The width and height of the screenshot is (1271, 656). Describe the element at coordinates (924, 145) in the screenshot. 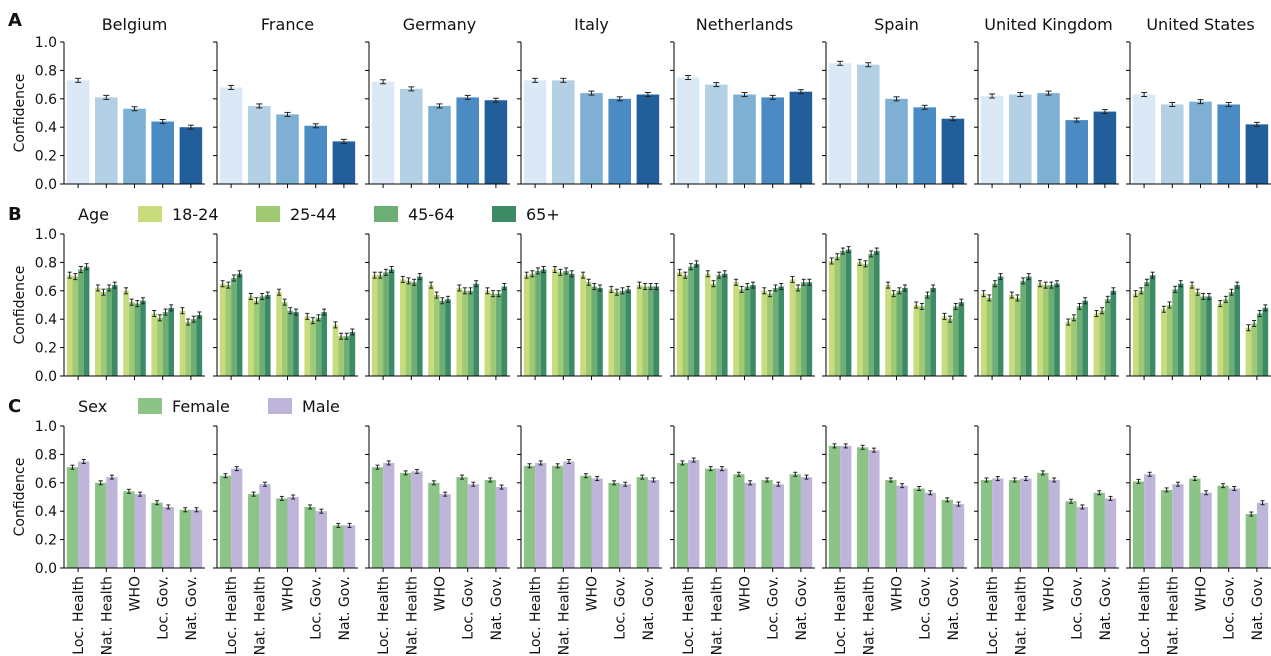

I see `bar-spain-loc-gov` at that location.